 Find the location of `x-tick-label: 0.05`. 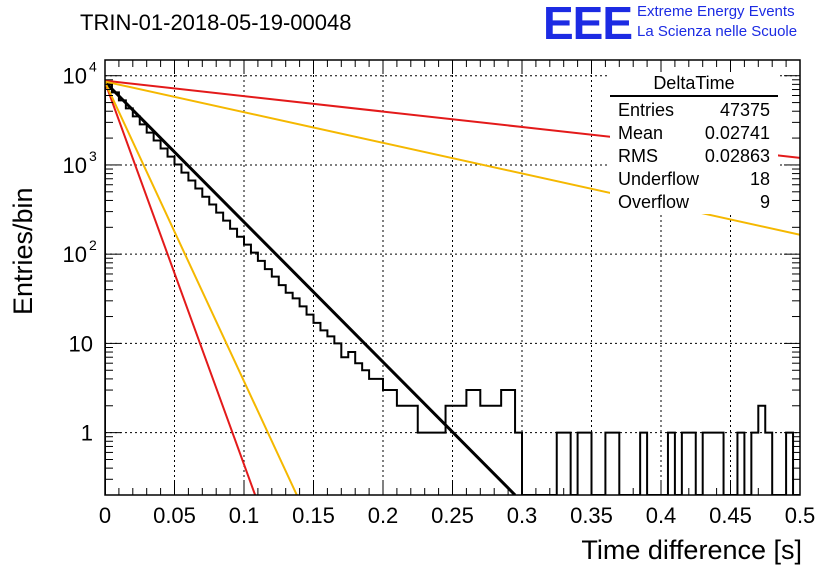

x-tick-label: 0.05 is located at coordinates (174, 515).